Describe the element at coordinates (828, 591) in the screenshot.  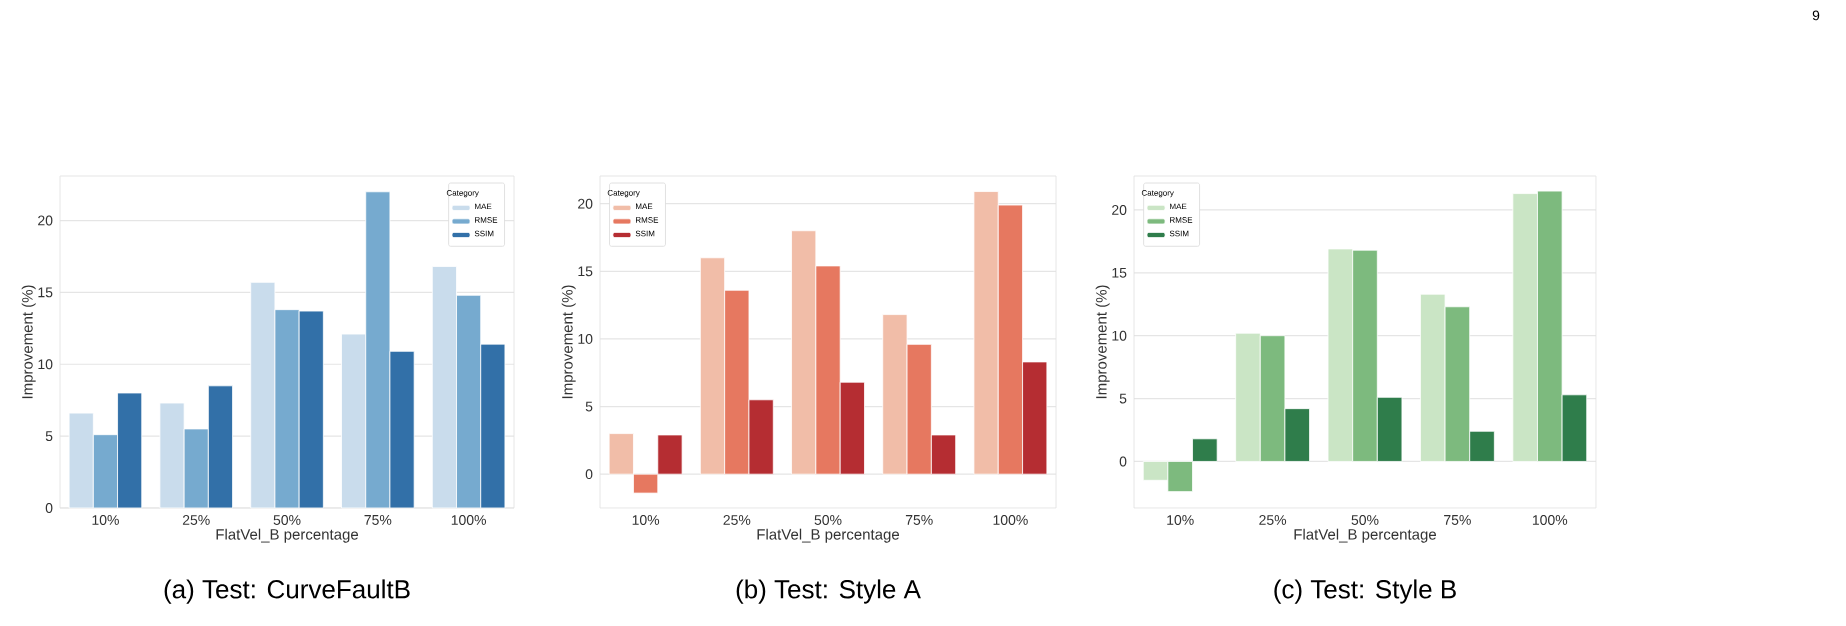
I see `text: (b) Test: Style A` at that location.